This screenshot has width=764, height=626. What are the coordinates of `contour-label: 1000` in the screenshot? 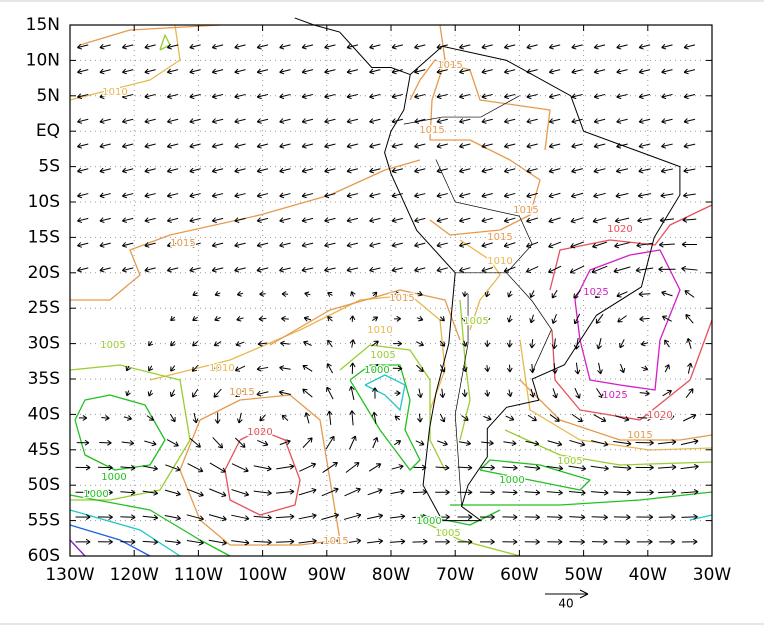 It's located at (511, 480).